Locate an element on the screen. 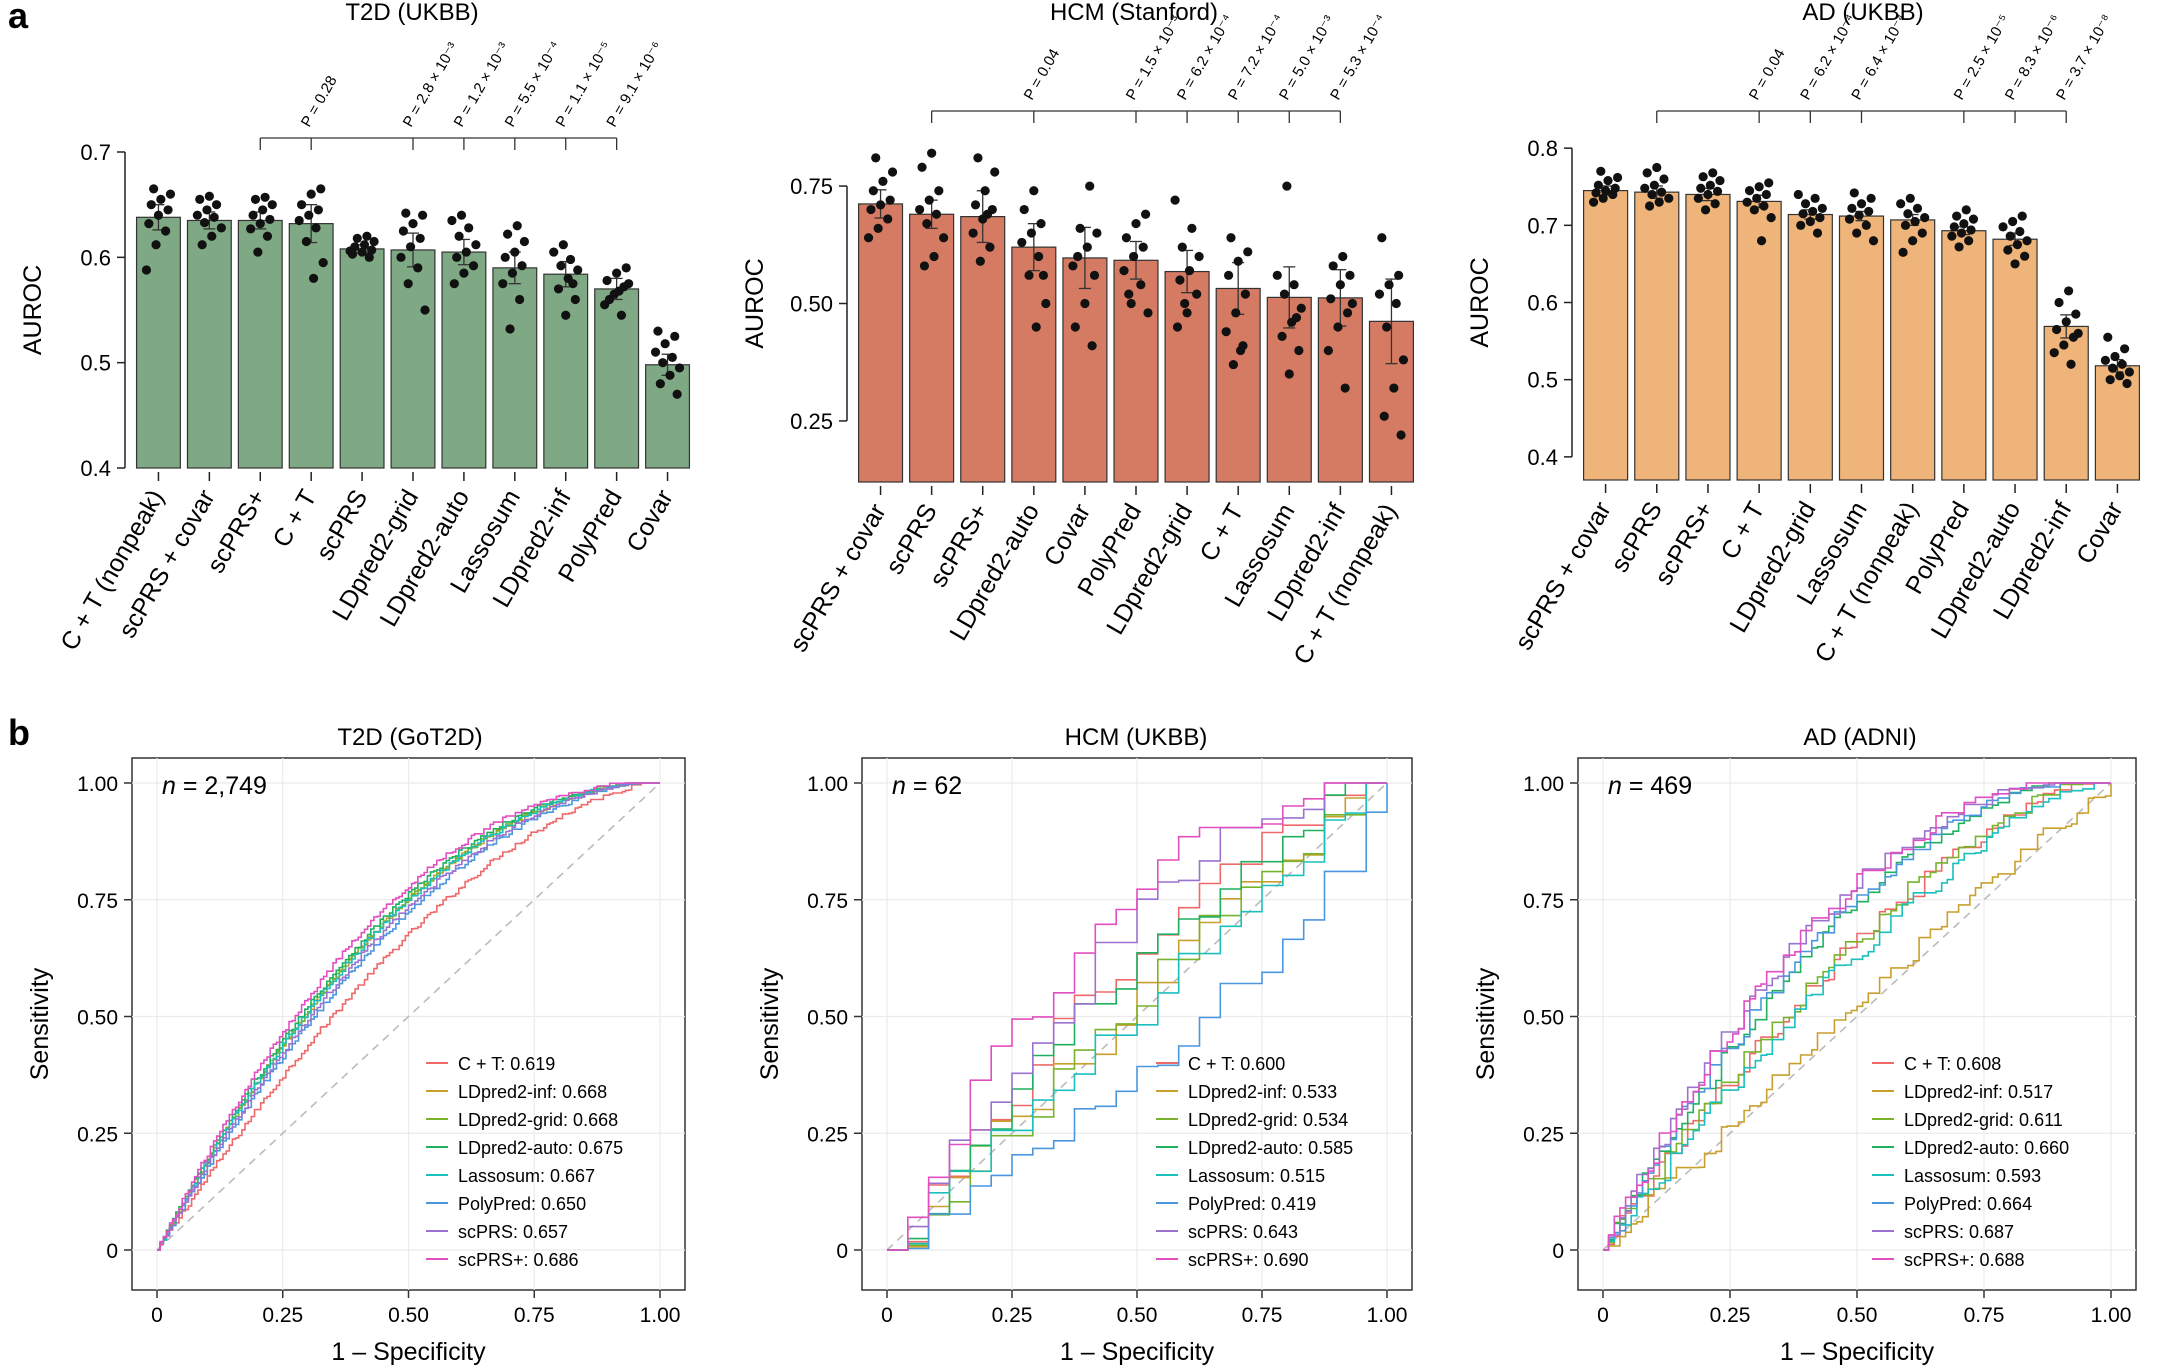 This screenshot has width=2159, height=1366. sample-size-value: = 62 is located at coordinates (934, 786).